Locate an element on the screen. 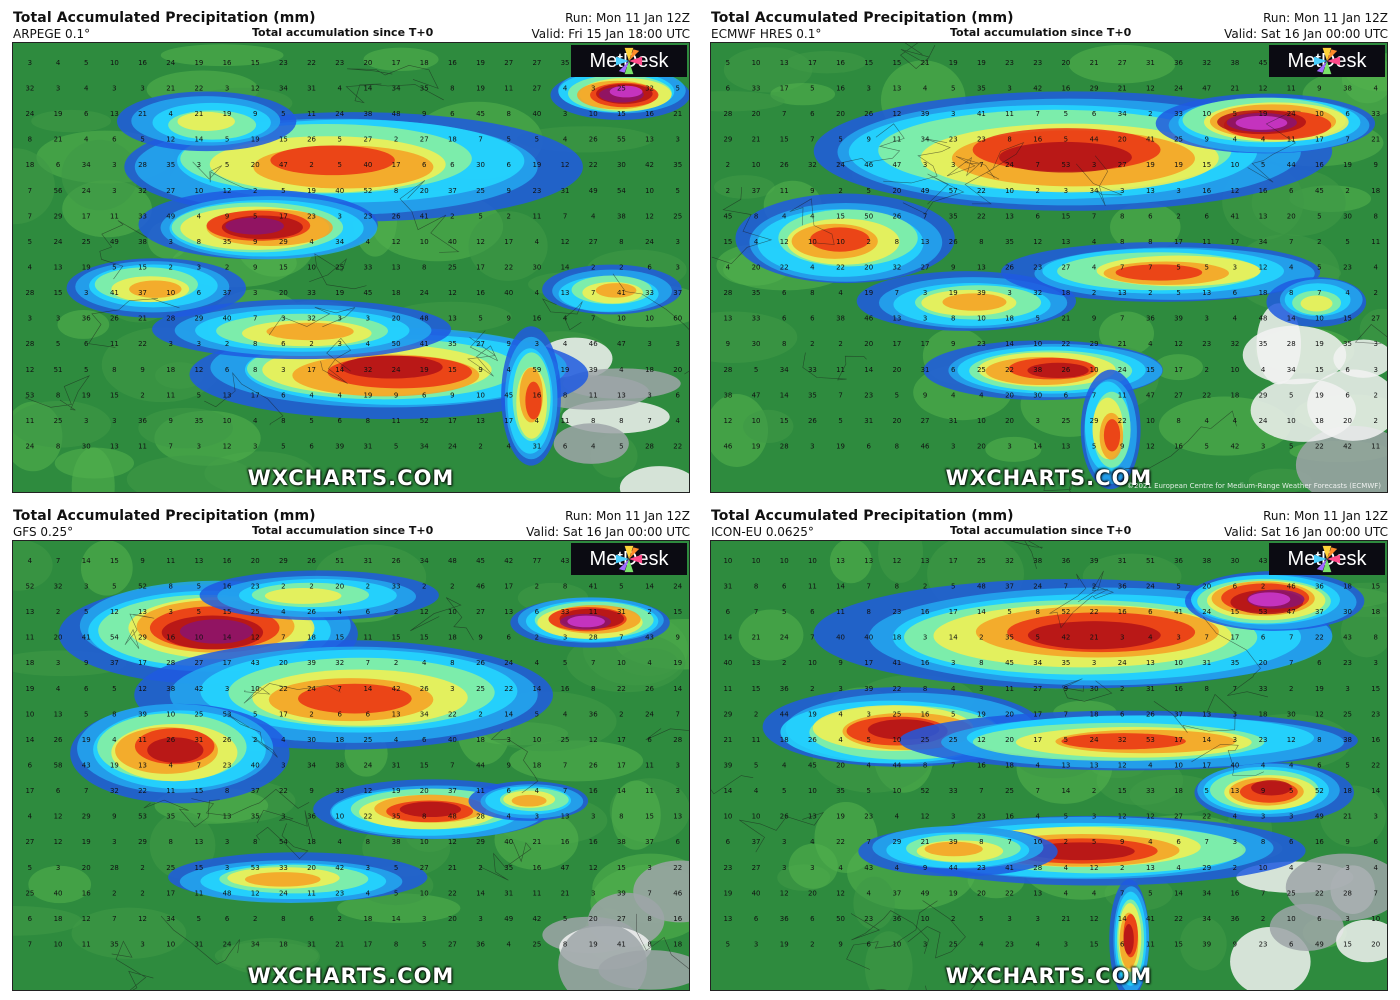  dry-area-patch is located at coordinates (1336, 887).